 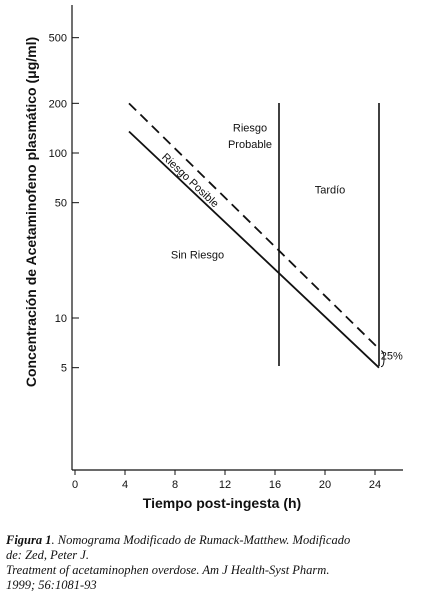 What do you see at coordinates (330, 190) in the screenshot?
I see `annotation-tard-o: Tardío` at bounding box center [330, 190].